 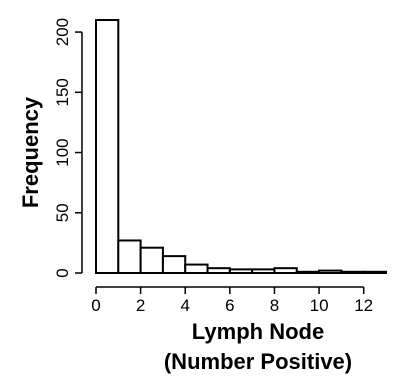 What do you see at coordinates (62, 32) in the screenshot?
I see `y-tick-label: 200` at bounding box center [62, 32].